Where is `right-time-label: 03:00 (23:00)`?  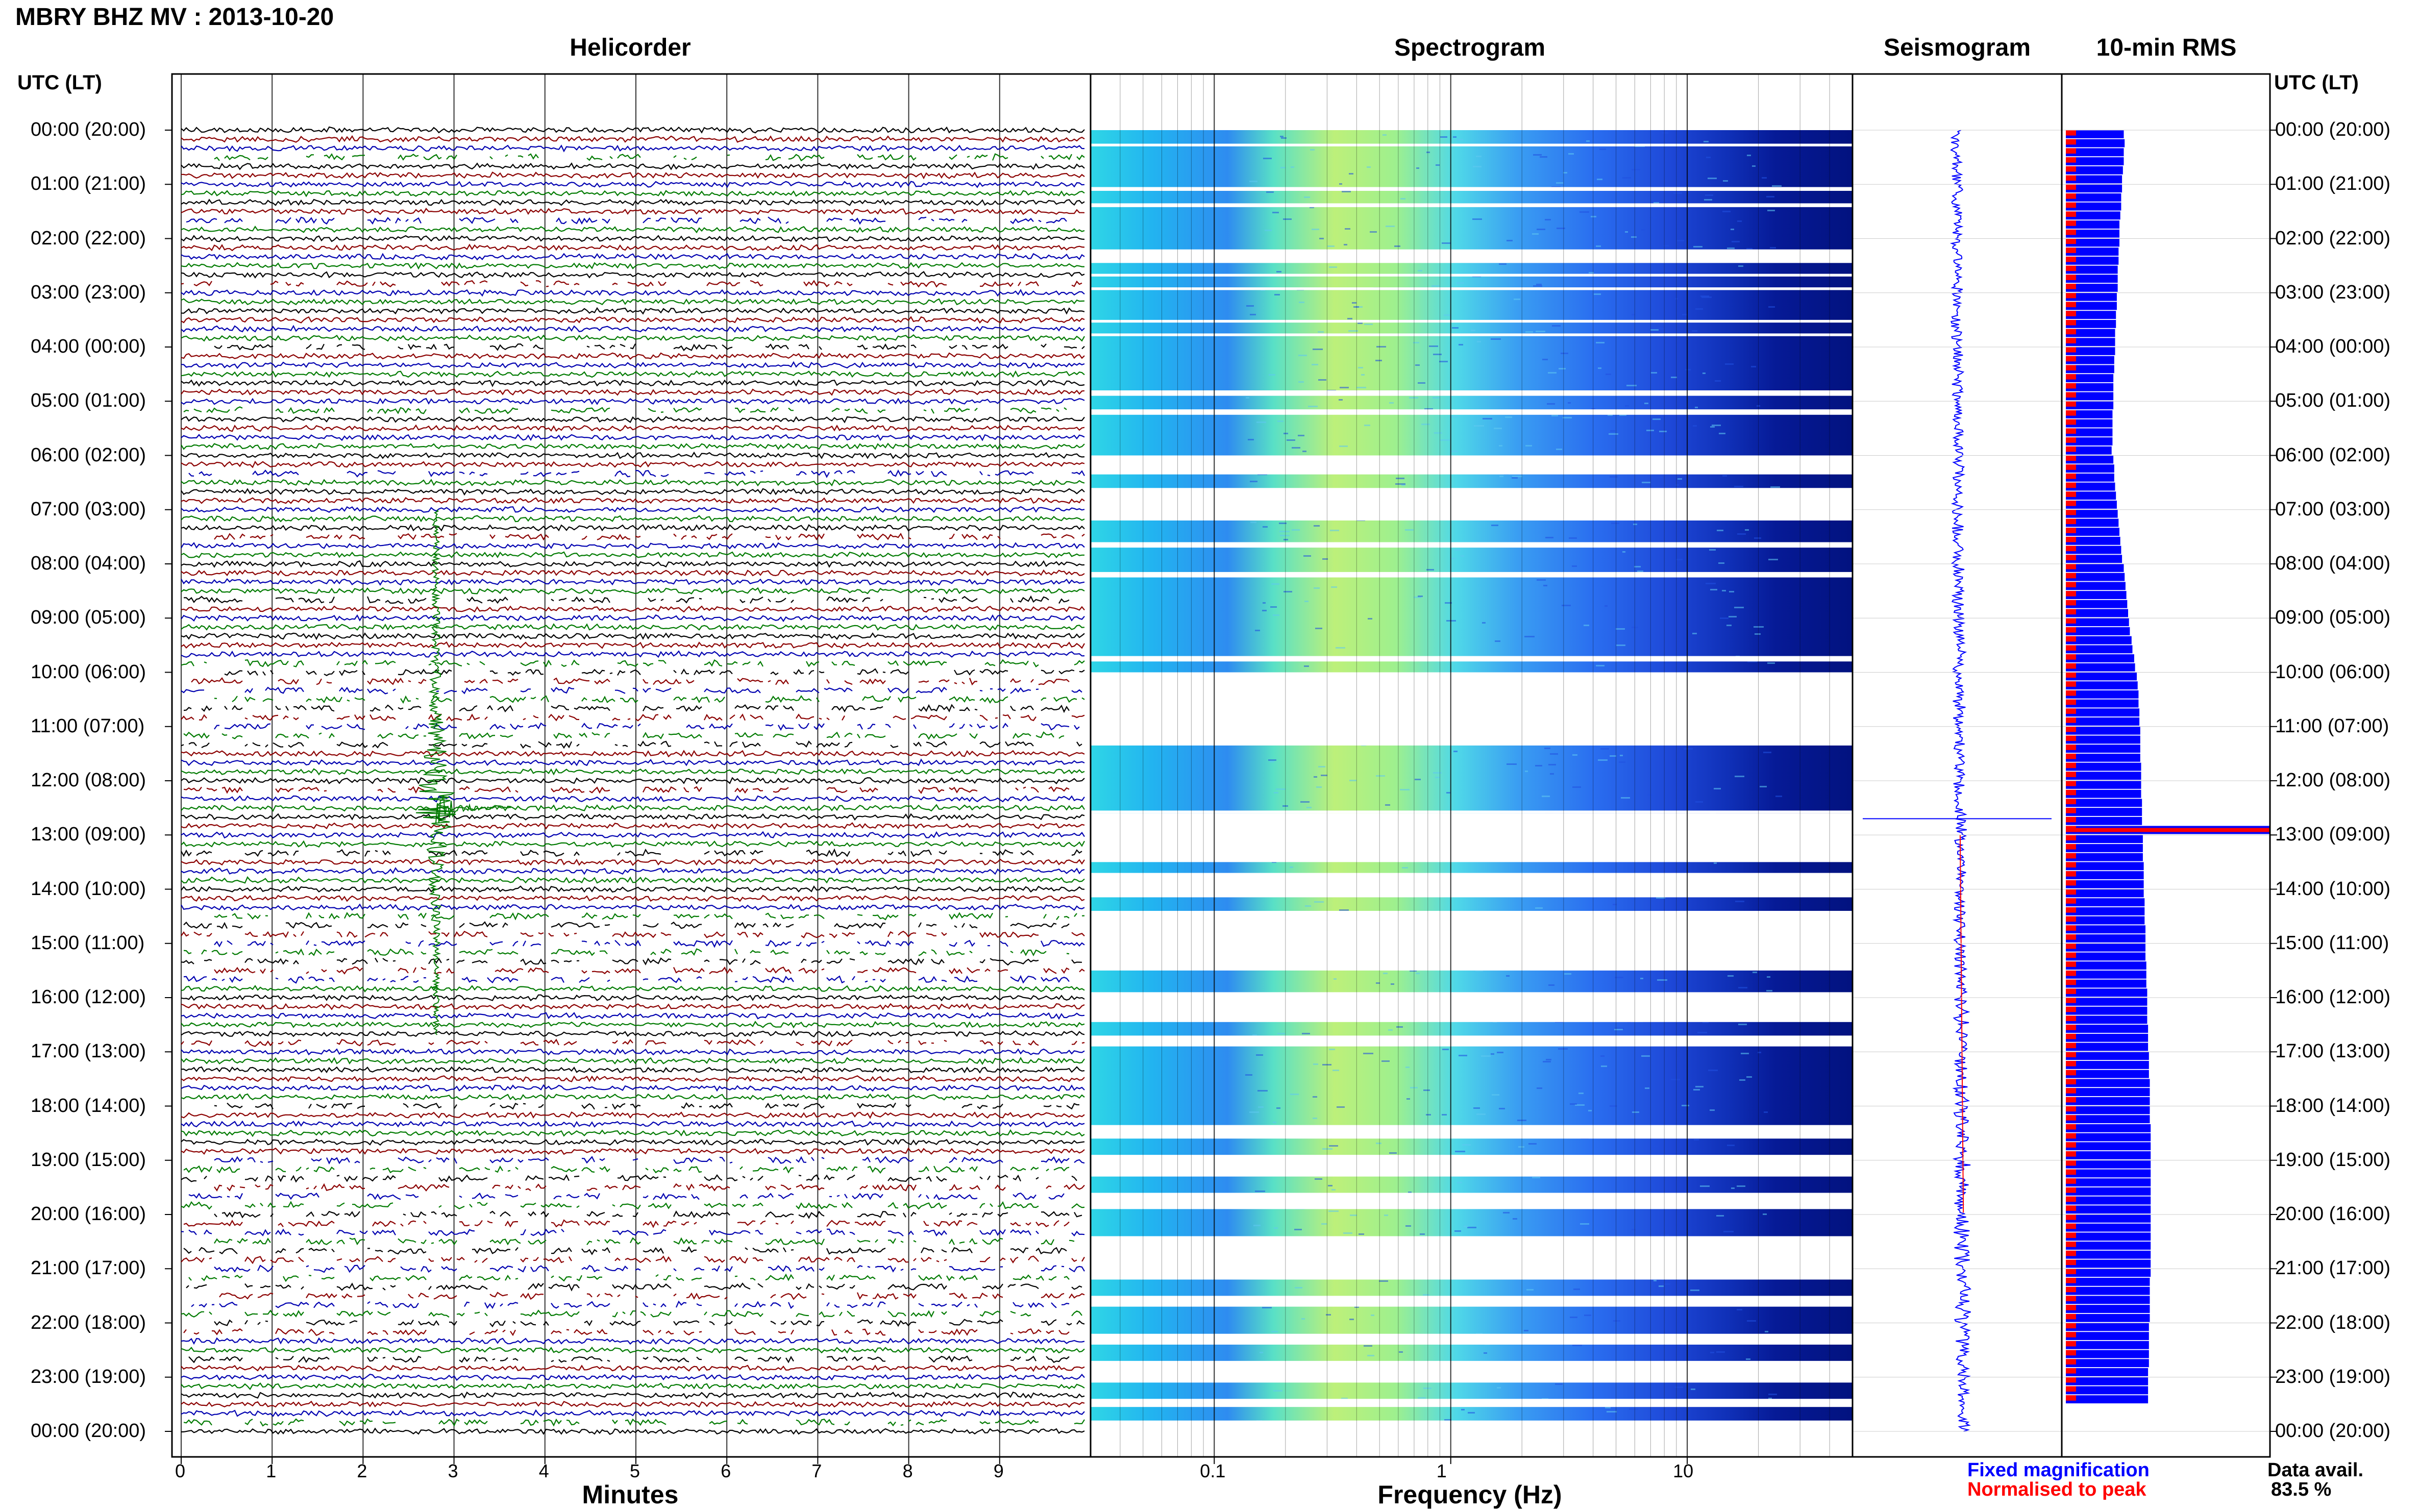 right-time-label: 03:00 (23:00) is located at coordinates (2333, 292).